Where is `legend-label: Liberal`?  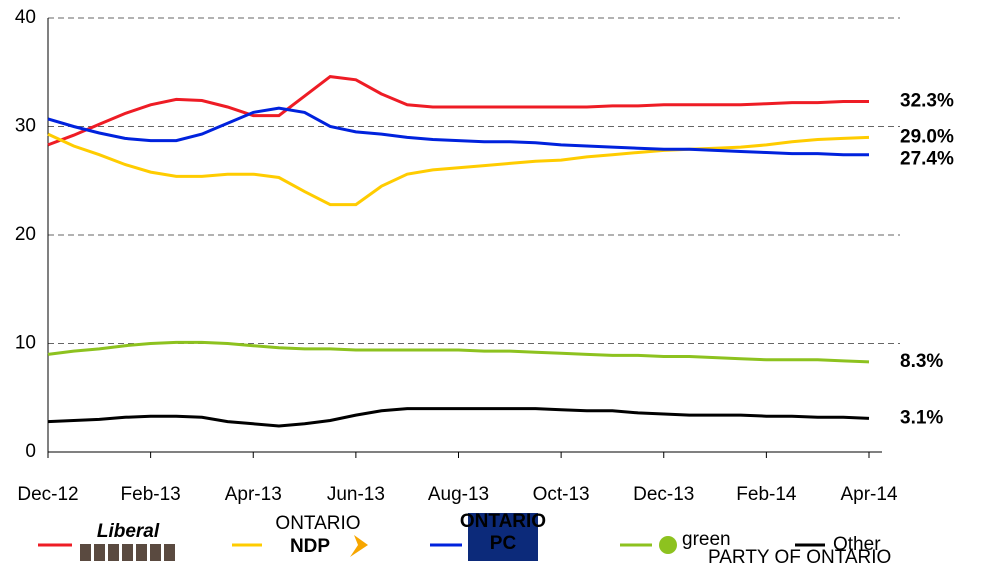
legend-label: Liberal is located at coordinates (128, 531).